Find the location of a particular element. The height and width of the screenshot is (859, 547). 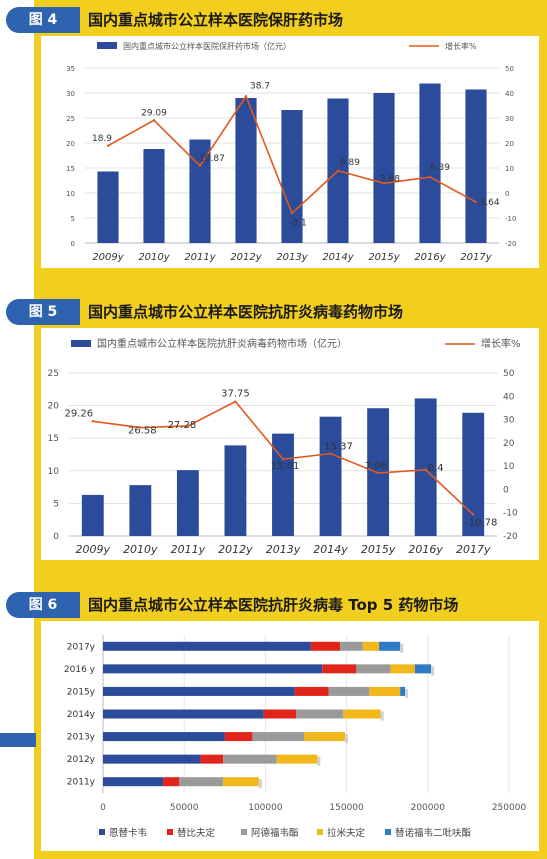

left-axis-tick-label: 5 is located at coordinates (73, 219).